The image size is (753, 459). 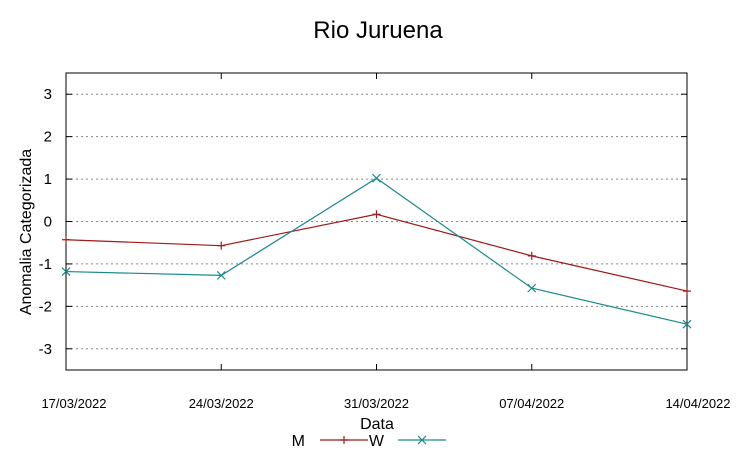 I want to click on y-tick-label: -1, so click(x=45, y=264).